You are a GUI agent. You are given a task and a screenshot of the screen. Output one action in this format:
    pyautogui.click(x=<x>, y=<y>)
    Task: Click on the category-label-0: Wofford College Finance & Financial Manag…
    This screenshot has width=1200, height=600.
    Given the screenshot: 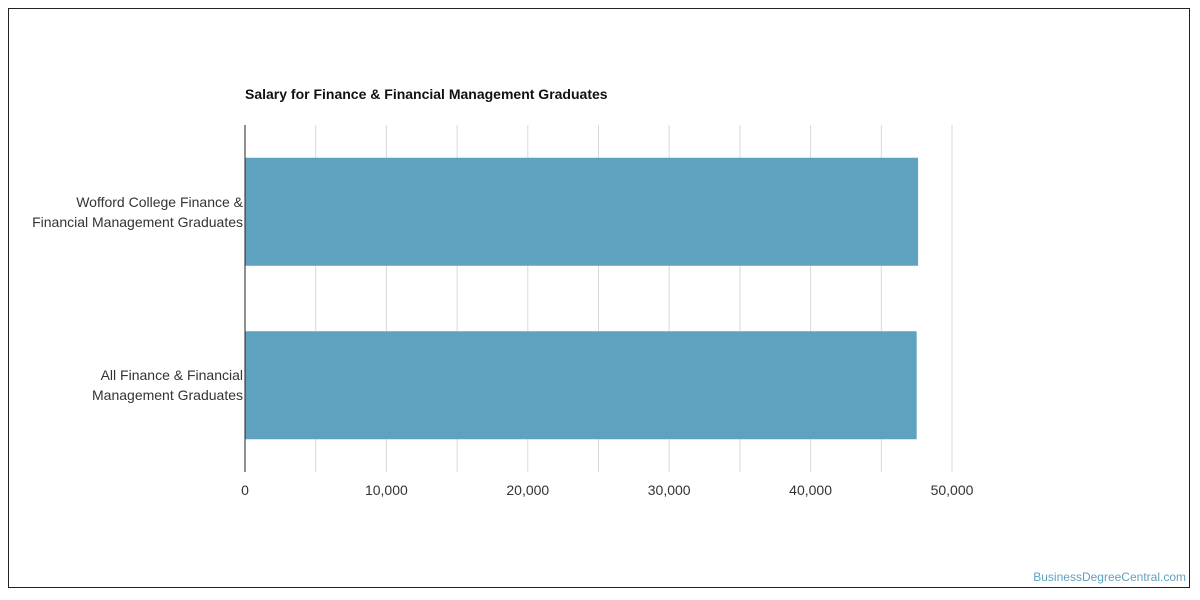 What is the action you would take?
    pyautogui.click(x=123, y=212)
    